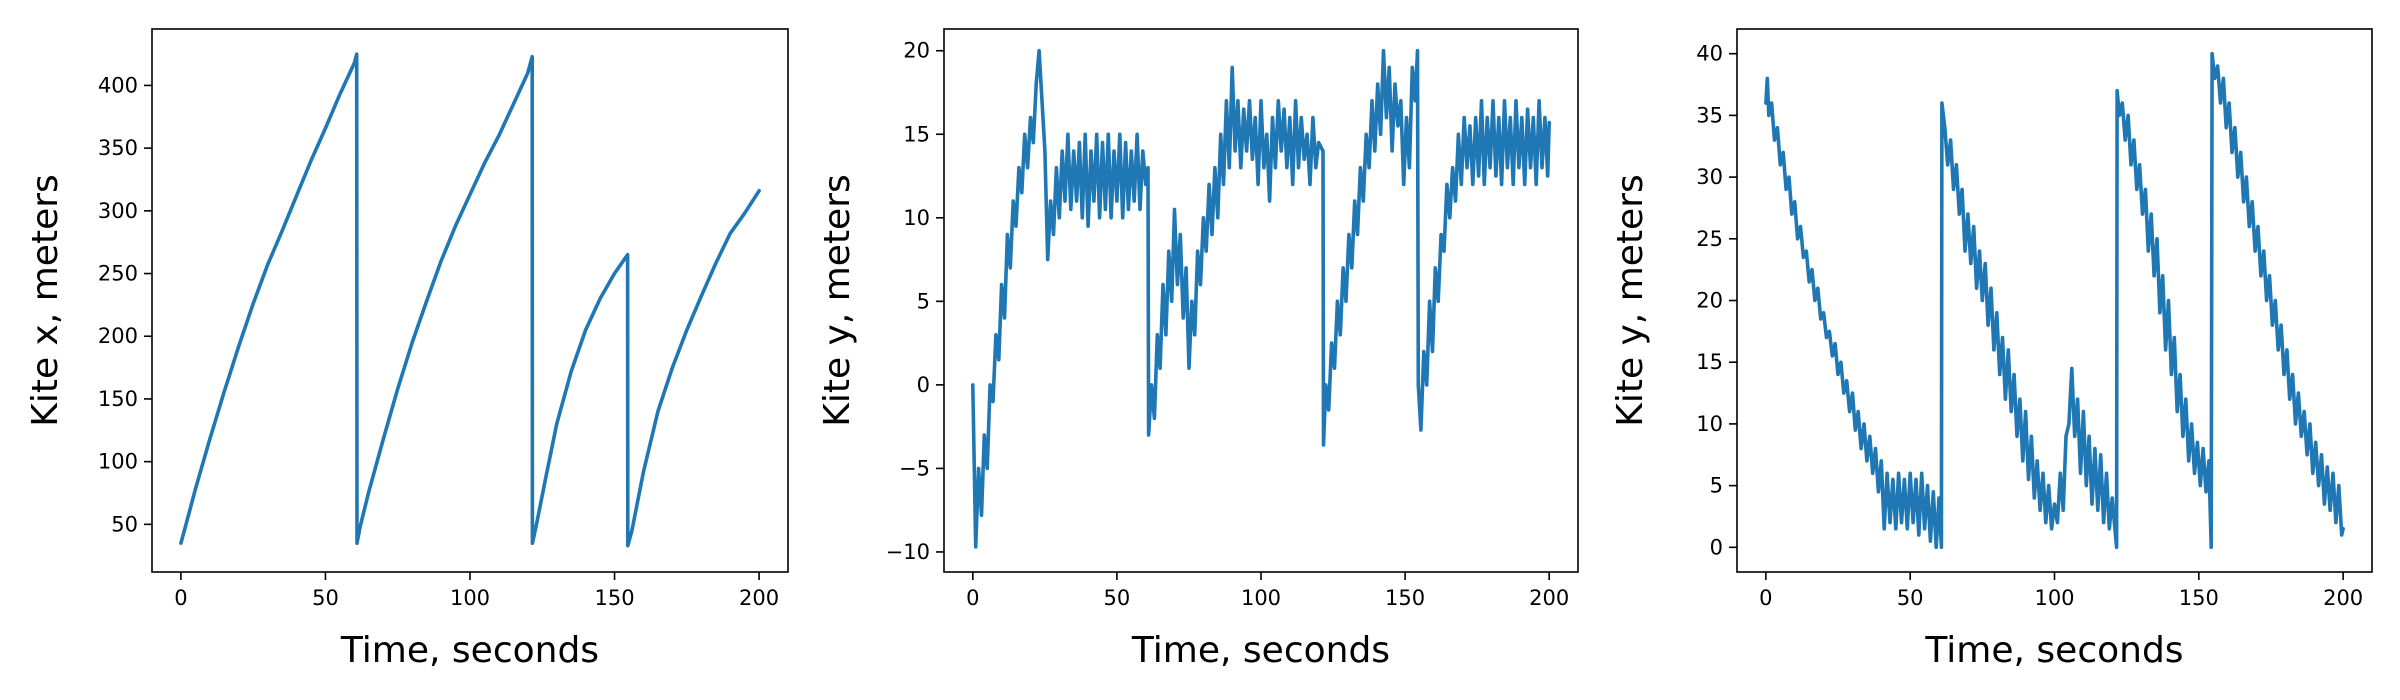 The width and height of the screenshot is (2400, 700). Describe the element at coordinates (908, 552) in the screenshot. I see `y-tick-label: −10` at that location.